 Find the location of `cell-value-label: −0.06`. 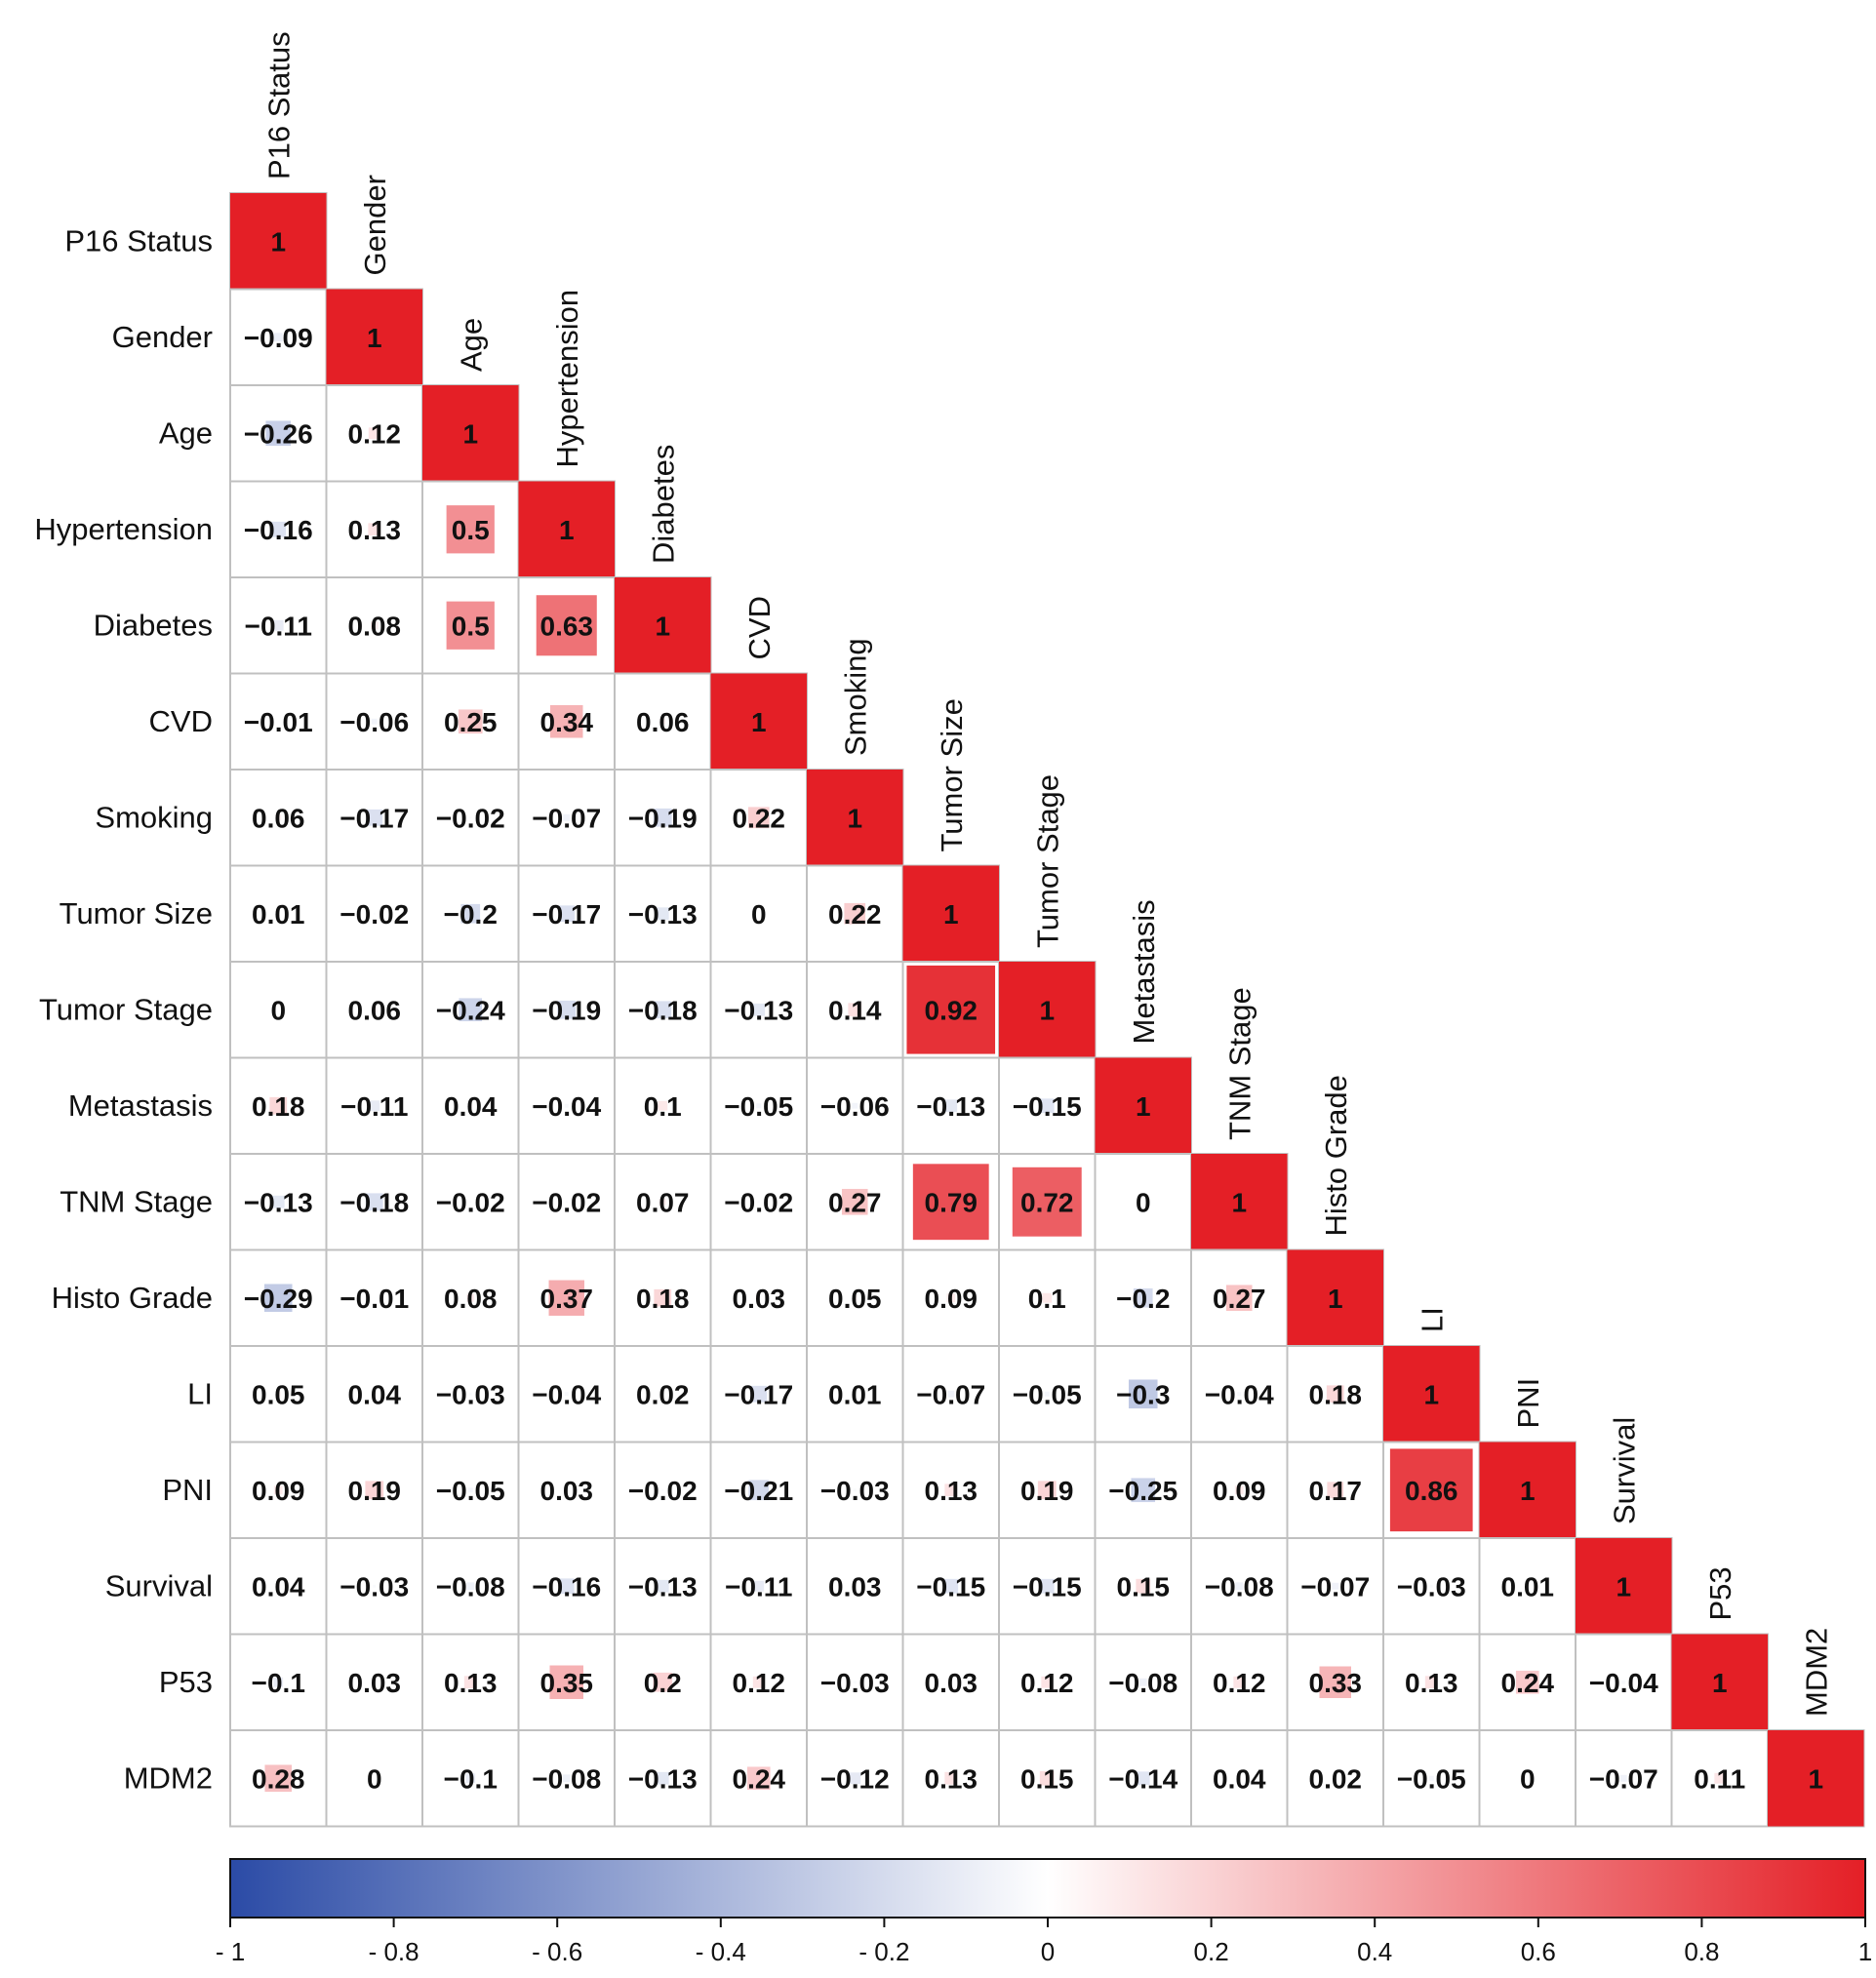

cell-value-label: −0.06 is located at coordinates (855, 1106).